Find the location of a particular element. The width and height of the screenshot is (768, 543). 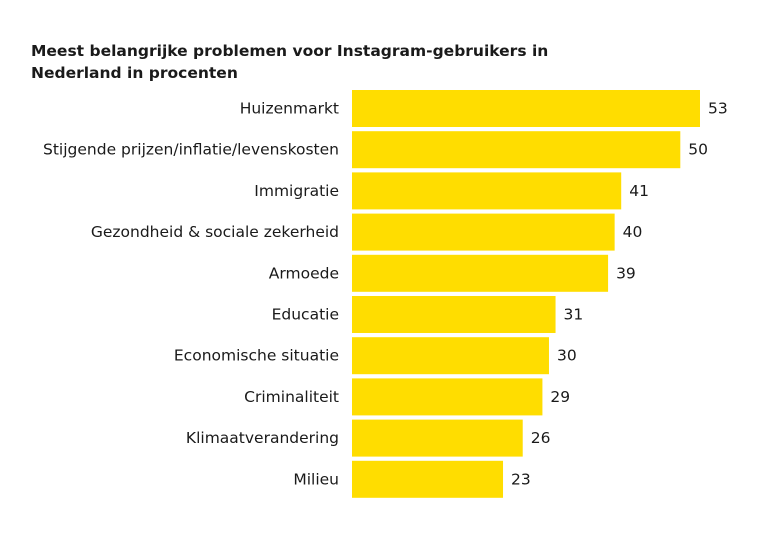

category-label: Educatie is located at coordinates (305, 315).